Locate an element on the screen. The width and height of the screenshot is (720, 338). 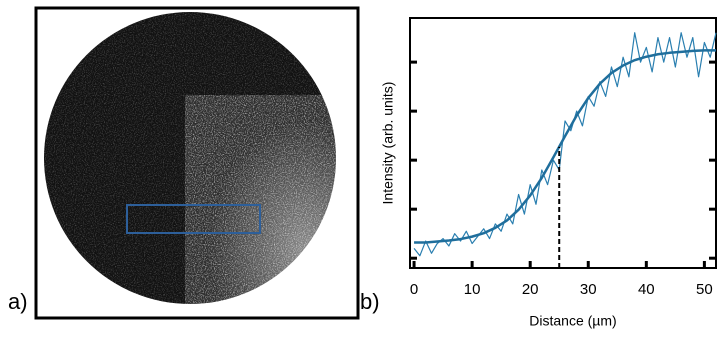
y-axis-label: Intensity (arb. units) is located at coordinates (388, 143).